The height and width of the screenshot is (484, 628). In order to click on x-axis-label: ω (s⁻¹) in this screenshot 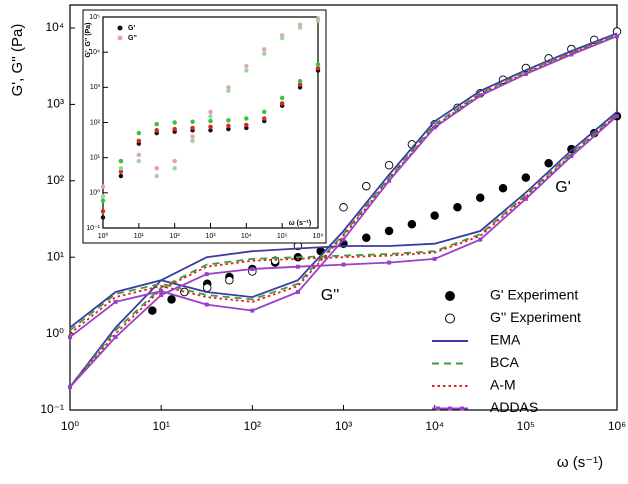, I will do `click(300, 223)`.